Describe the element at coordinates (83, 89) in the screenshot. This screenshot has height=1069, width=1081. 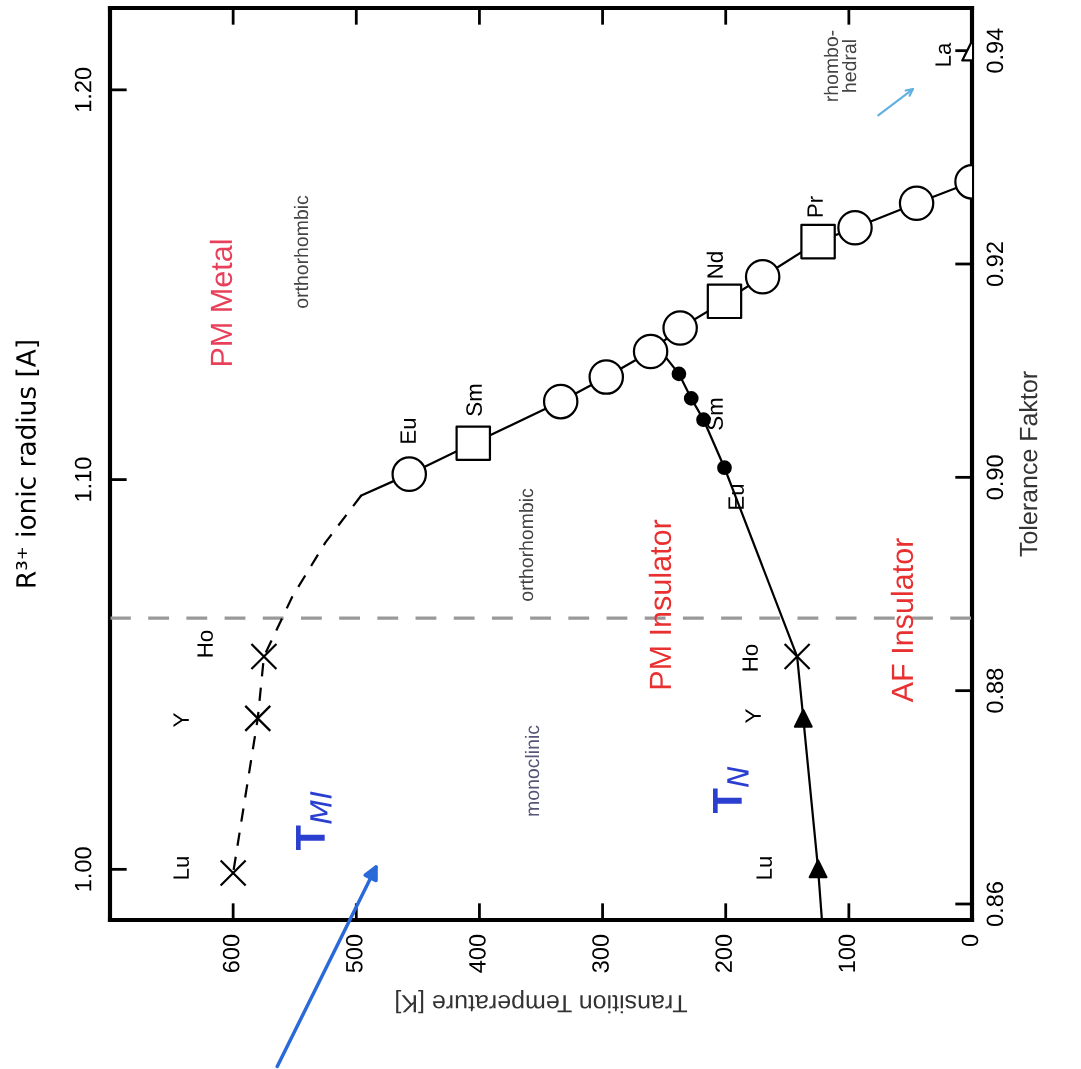
I see `y-tick-label: 1.20` at that location.